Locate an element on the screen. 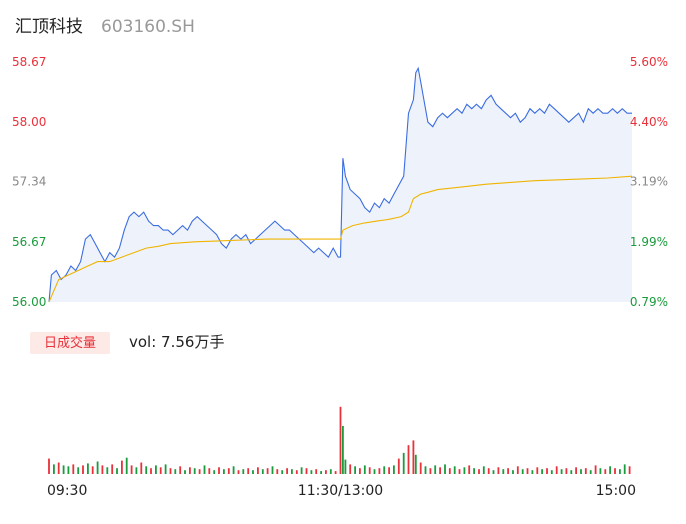  right-tick-label: 1.99% is located at coordinates (649, 242).